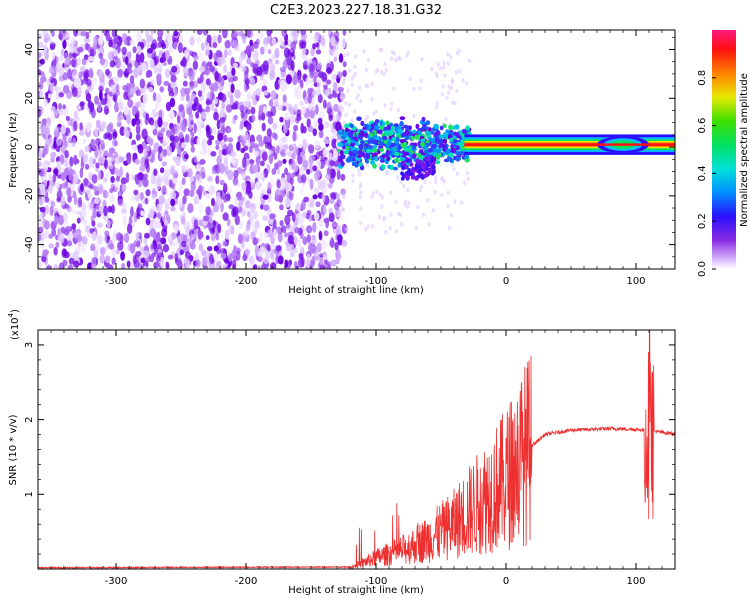 The image size is (750, 600). What do you see at coordinates (356, 590) in the screenshot?
I see `snr-xlabel: Height of straight line (km)` at bounding box center [356, 590].